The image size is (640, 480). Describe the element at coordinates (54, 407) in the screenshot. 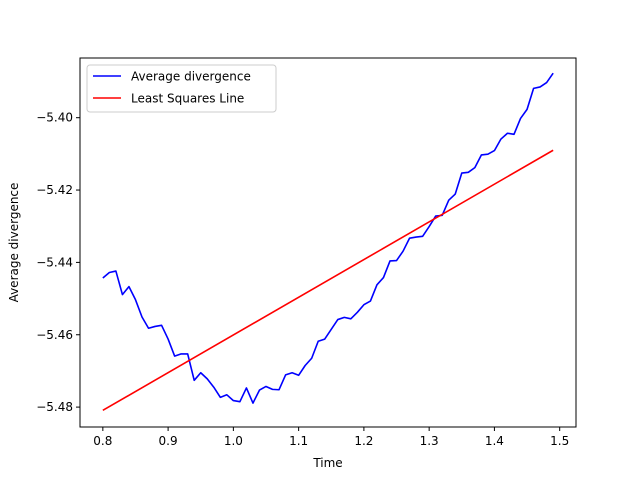

I see `y-tick-label: −5.48` at that location.